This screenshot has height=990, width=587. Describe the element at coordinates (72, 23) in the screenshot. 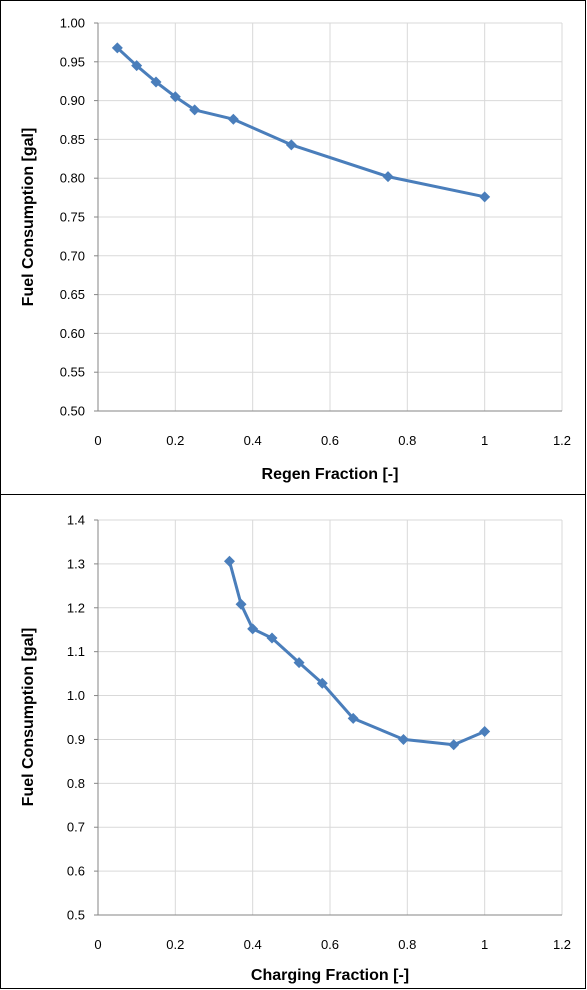

I see `y-tick-label: 1.00` at that location.